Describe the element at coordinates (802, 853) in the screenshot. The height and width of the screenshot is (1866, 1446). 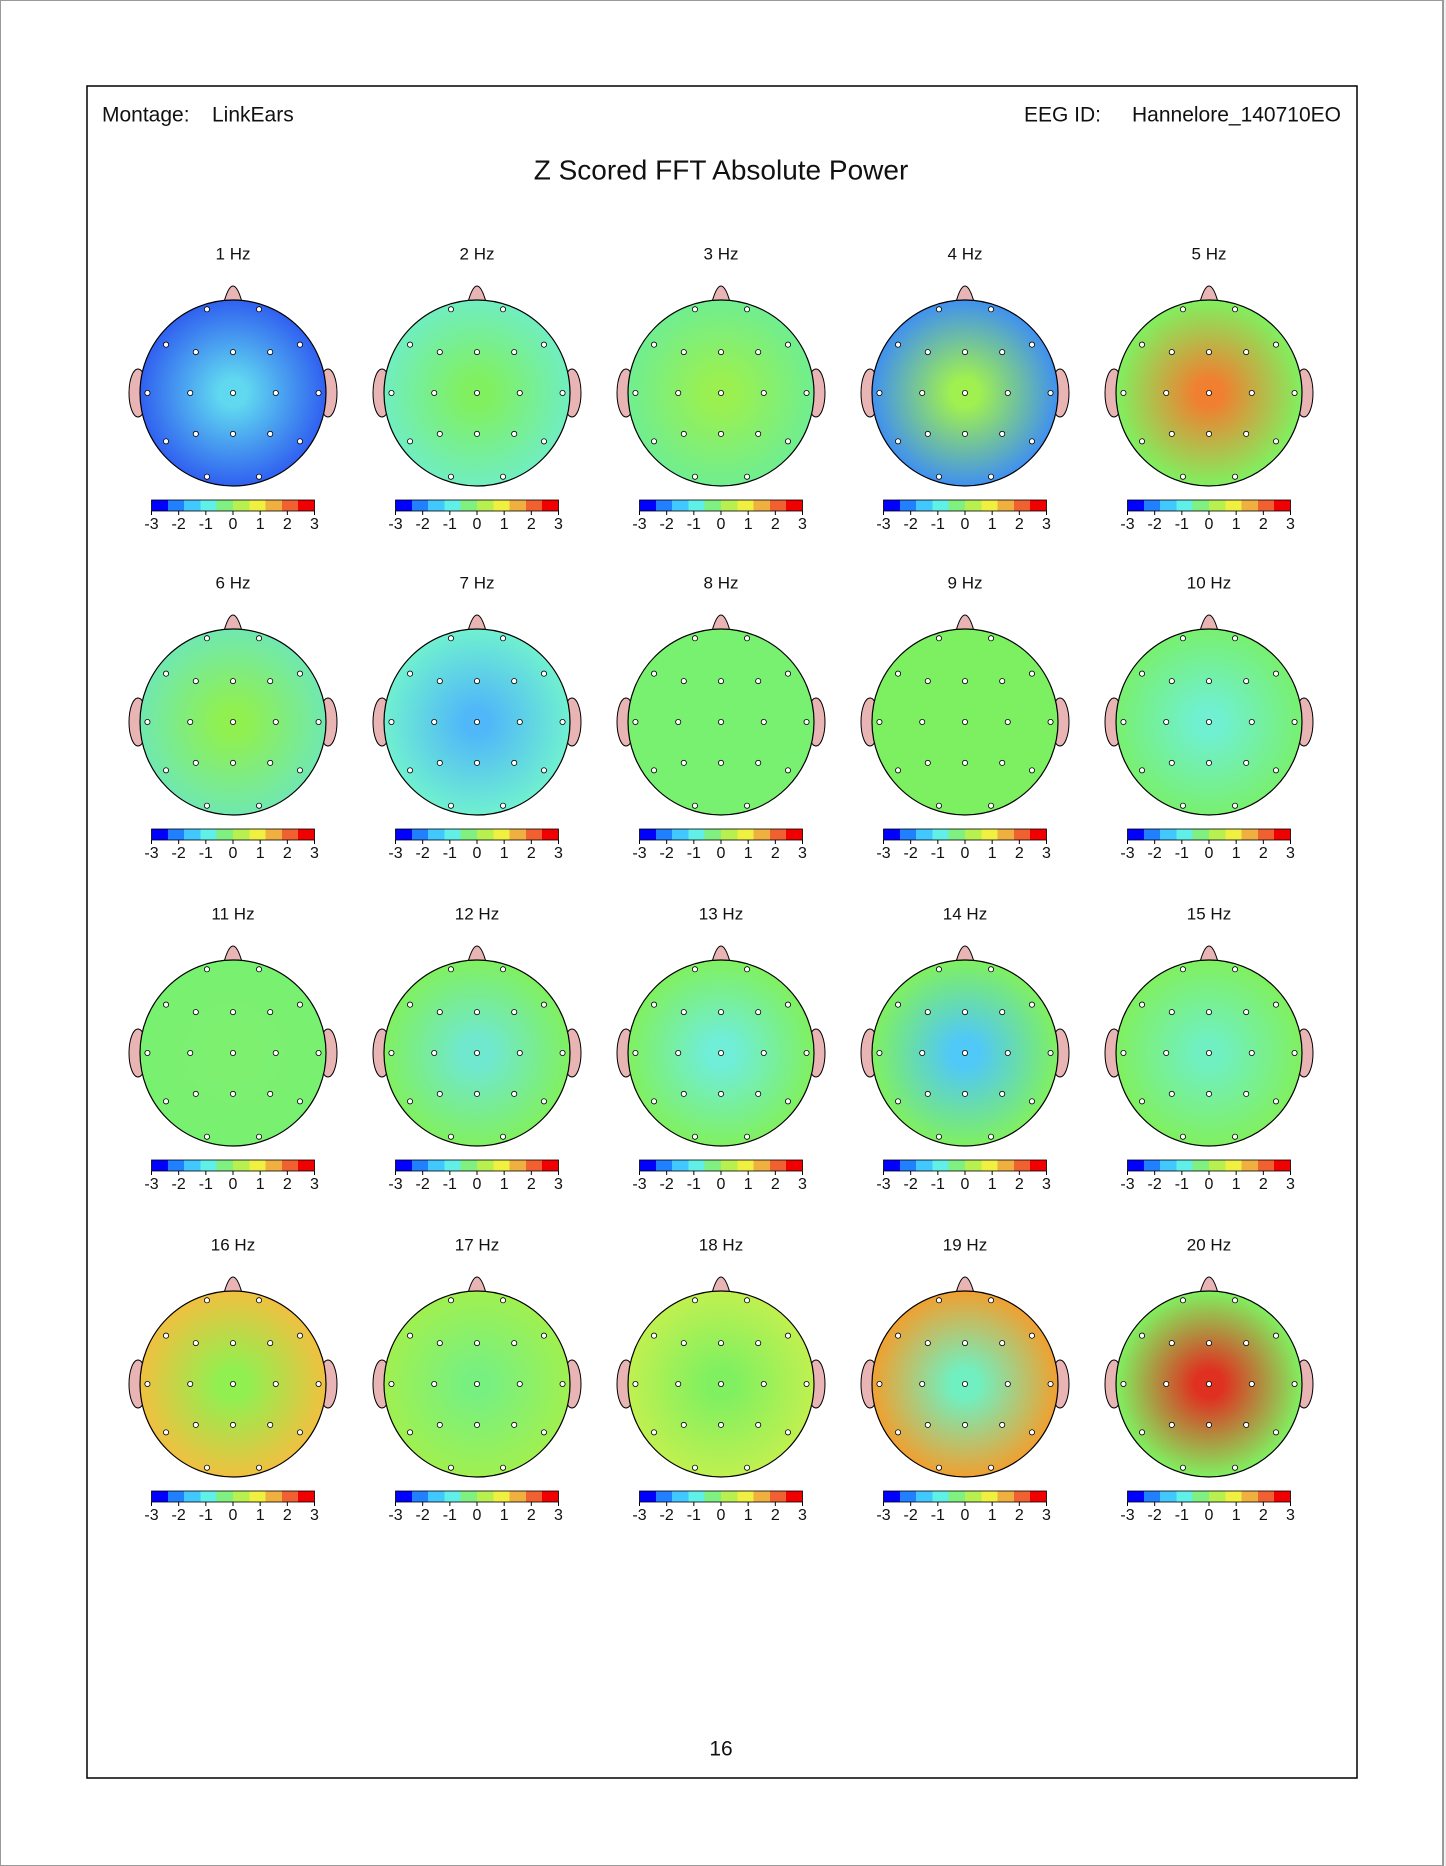
I see `colorbar-tick-label: 3` at that location.